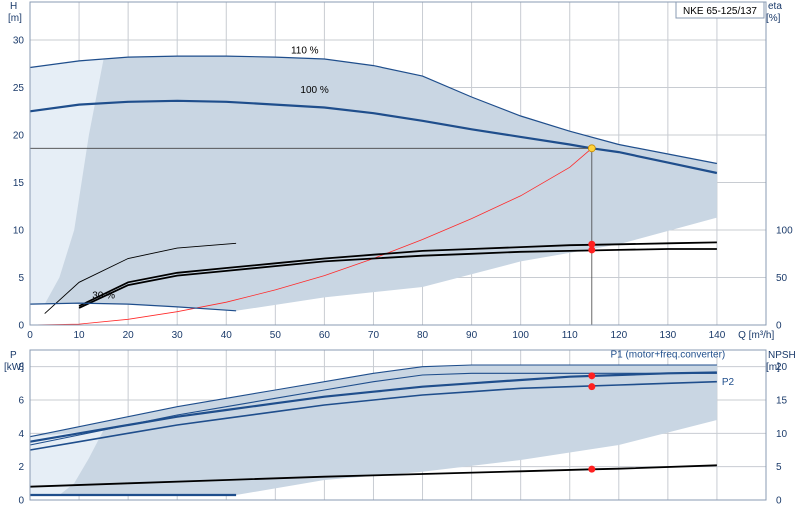  I want to click on x-tick-label: 10, so click(80, 335).